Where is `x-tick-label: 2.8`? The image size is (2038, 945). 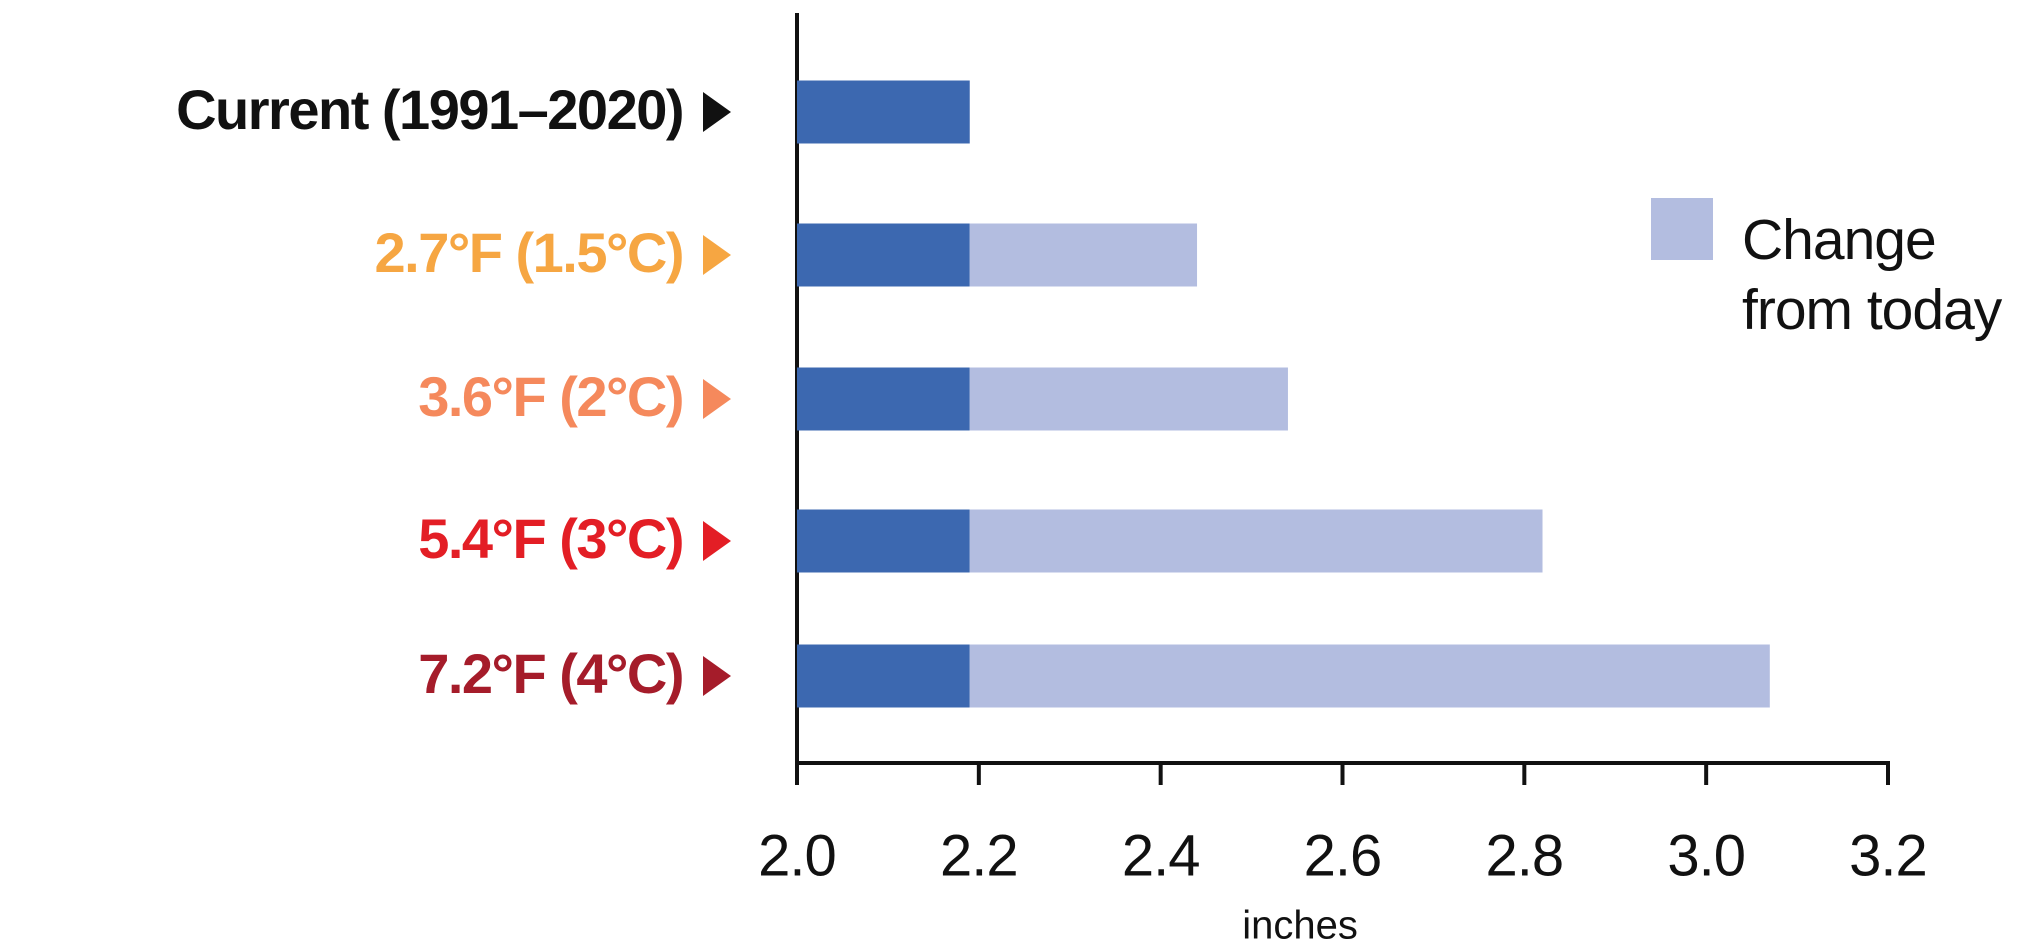 x-tick-label: 2.8 is located at coordinates (1525, 855).